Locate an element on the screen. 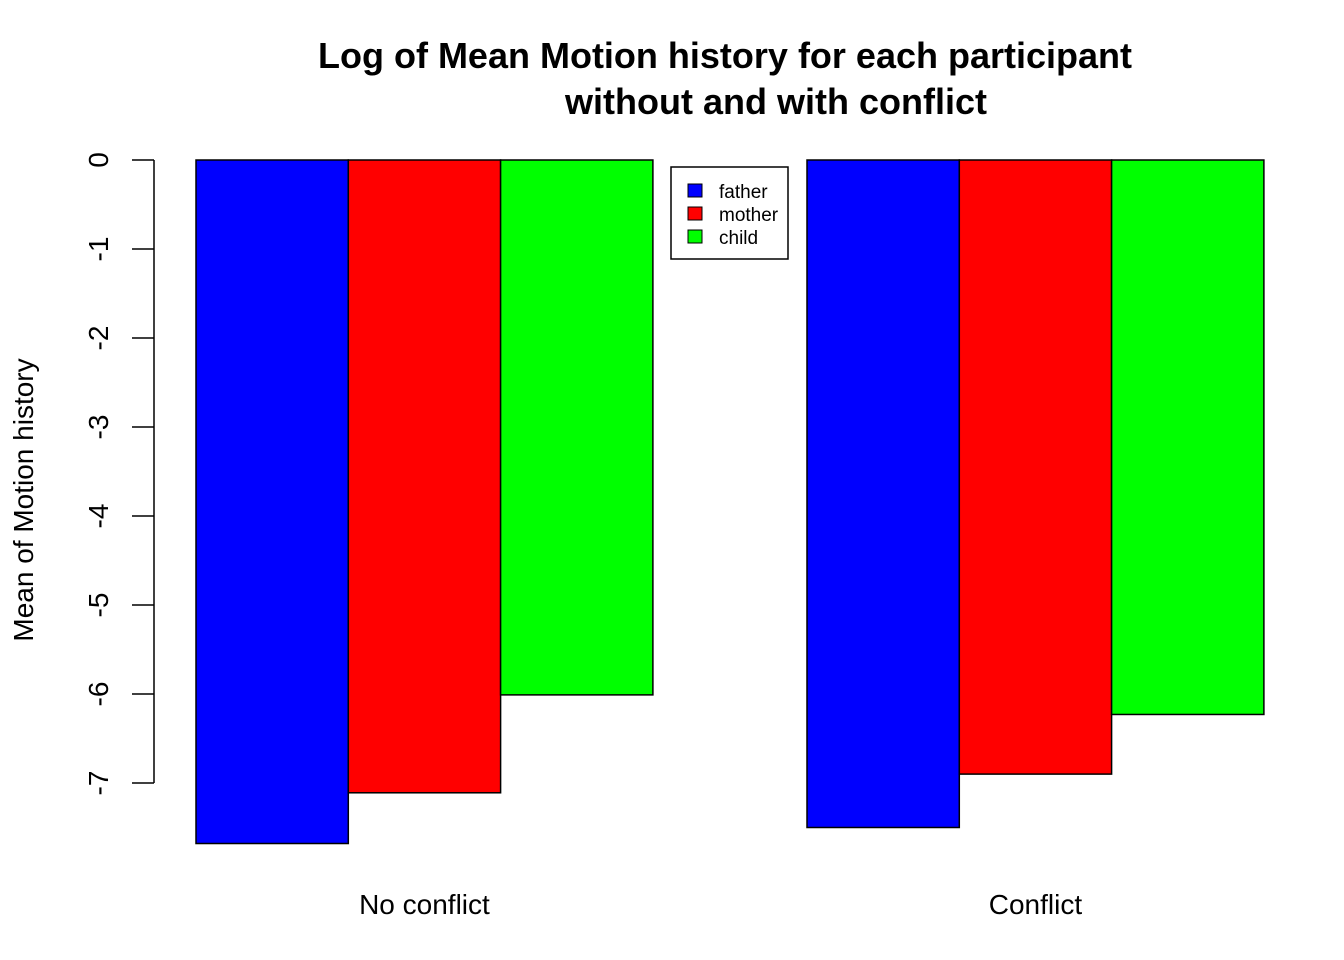  y-axis-label: Mean of Motion history is located at coordinates (23, 499).